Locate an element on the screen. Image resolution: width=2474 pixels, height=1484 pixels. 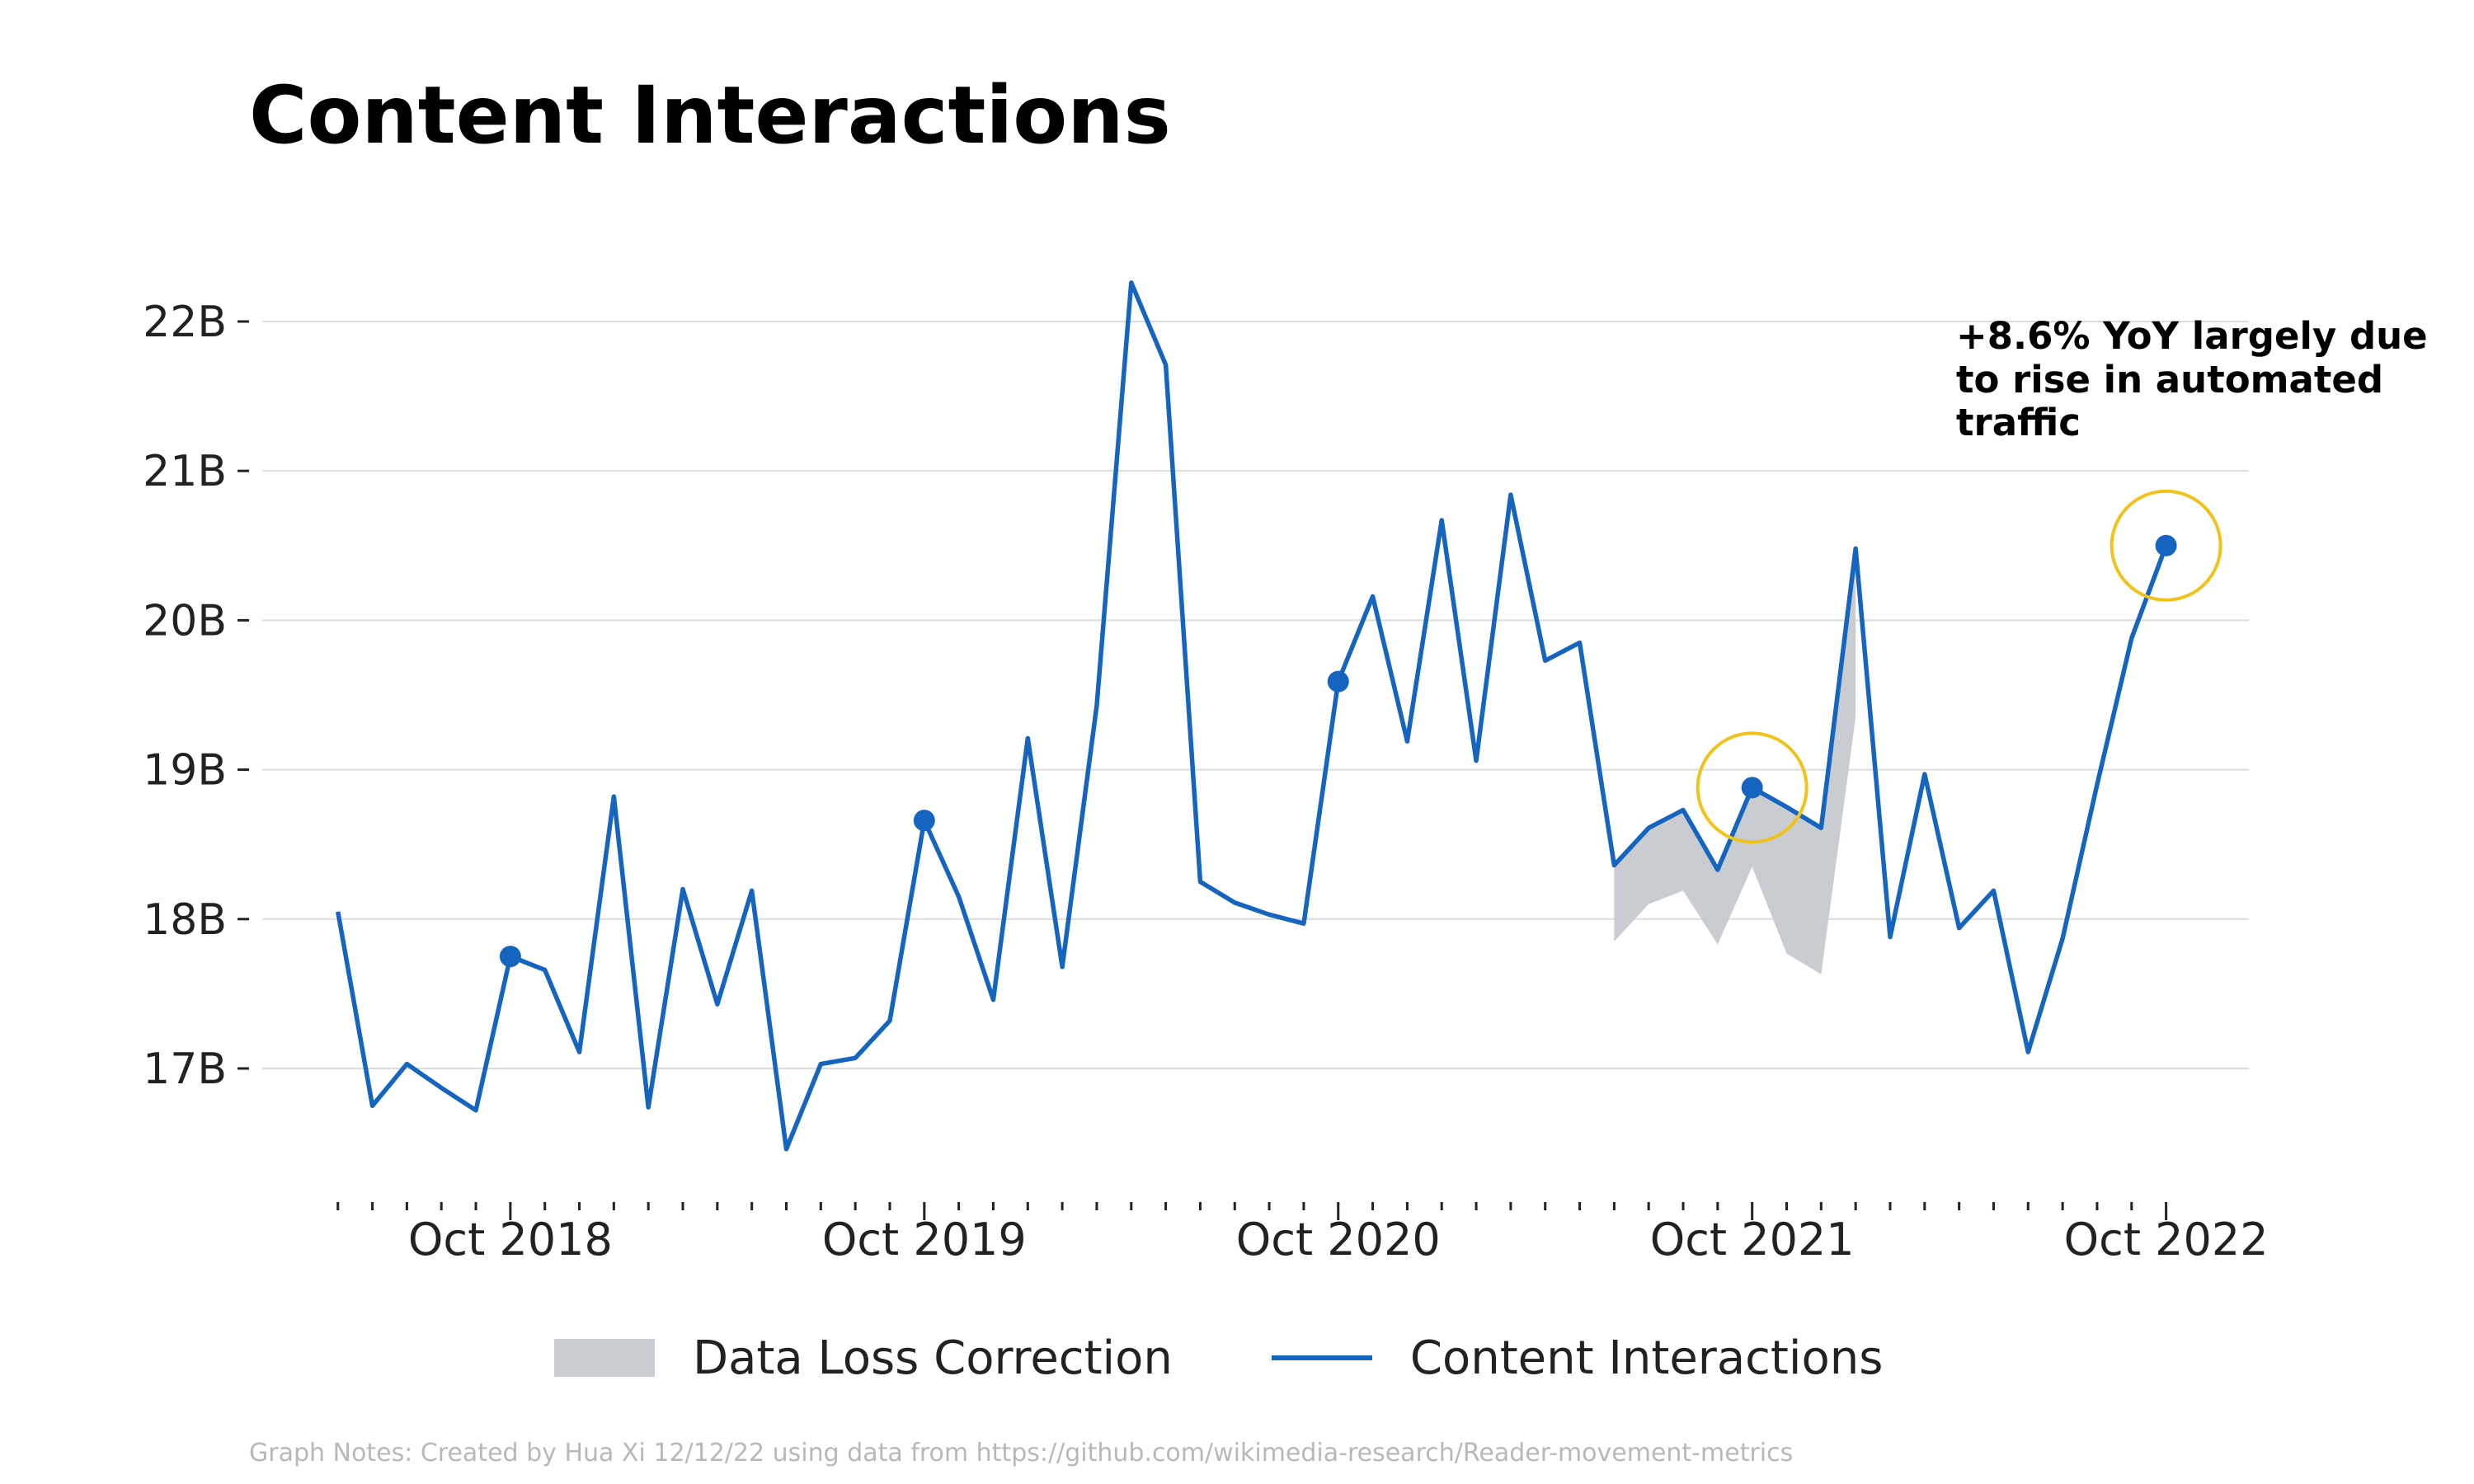
legend-item-data-loss: Data Loss Correction is located at coordinates (863, 1358).